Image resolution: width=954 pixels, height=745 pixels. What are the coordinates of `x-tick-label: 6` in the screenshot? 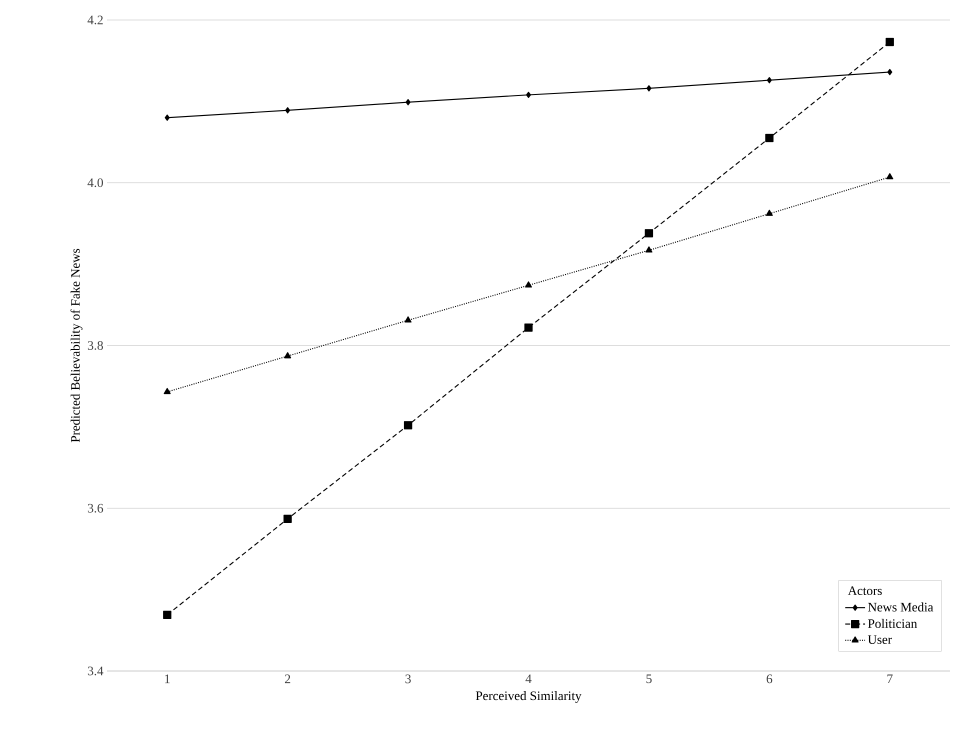 It's located at (769, 679).